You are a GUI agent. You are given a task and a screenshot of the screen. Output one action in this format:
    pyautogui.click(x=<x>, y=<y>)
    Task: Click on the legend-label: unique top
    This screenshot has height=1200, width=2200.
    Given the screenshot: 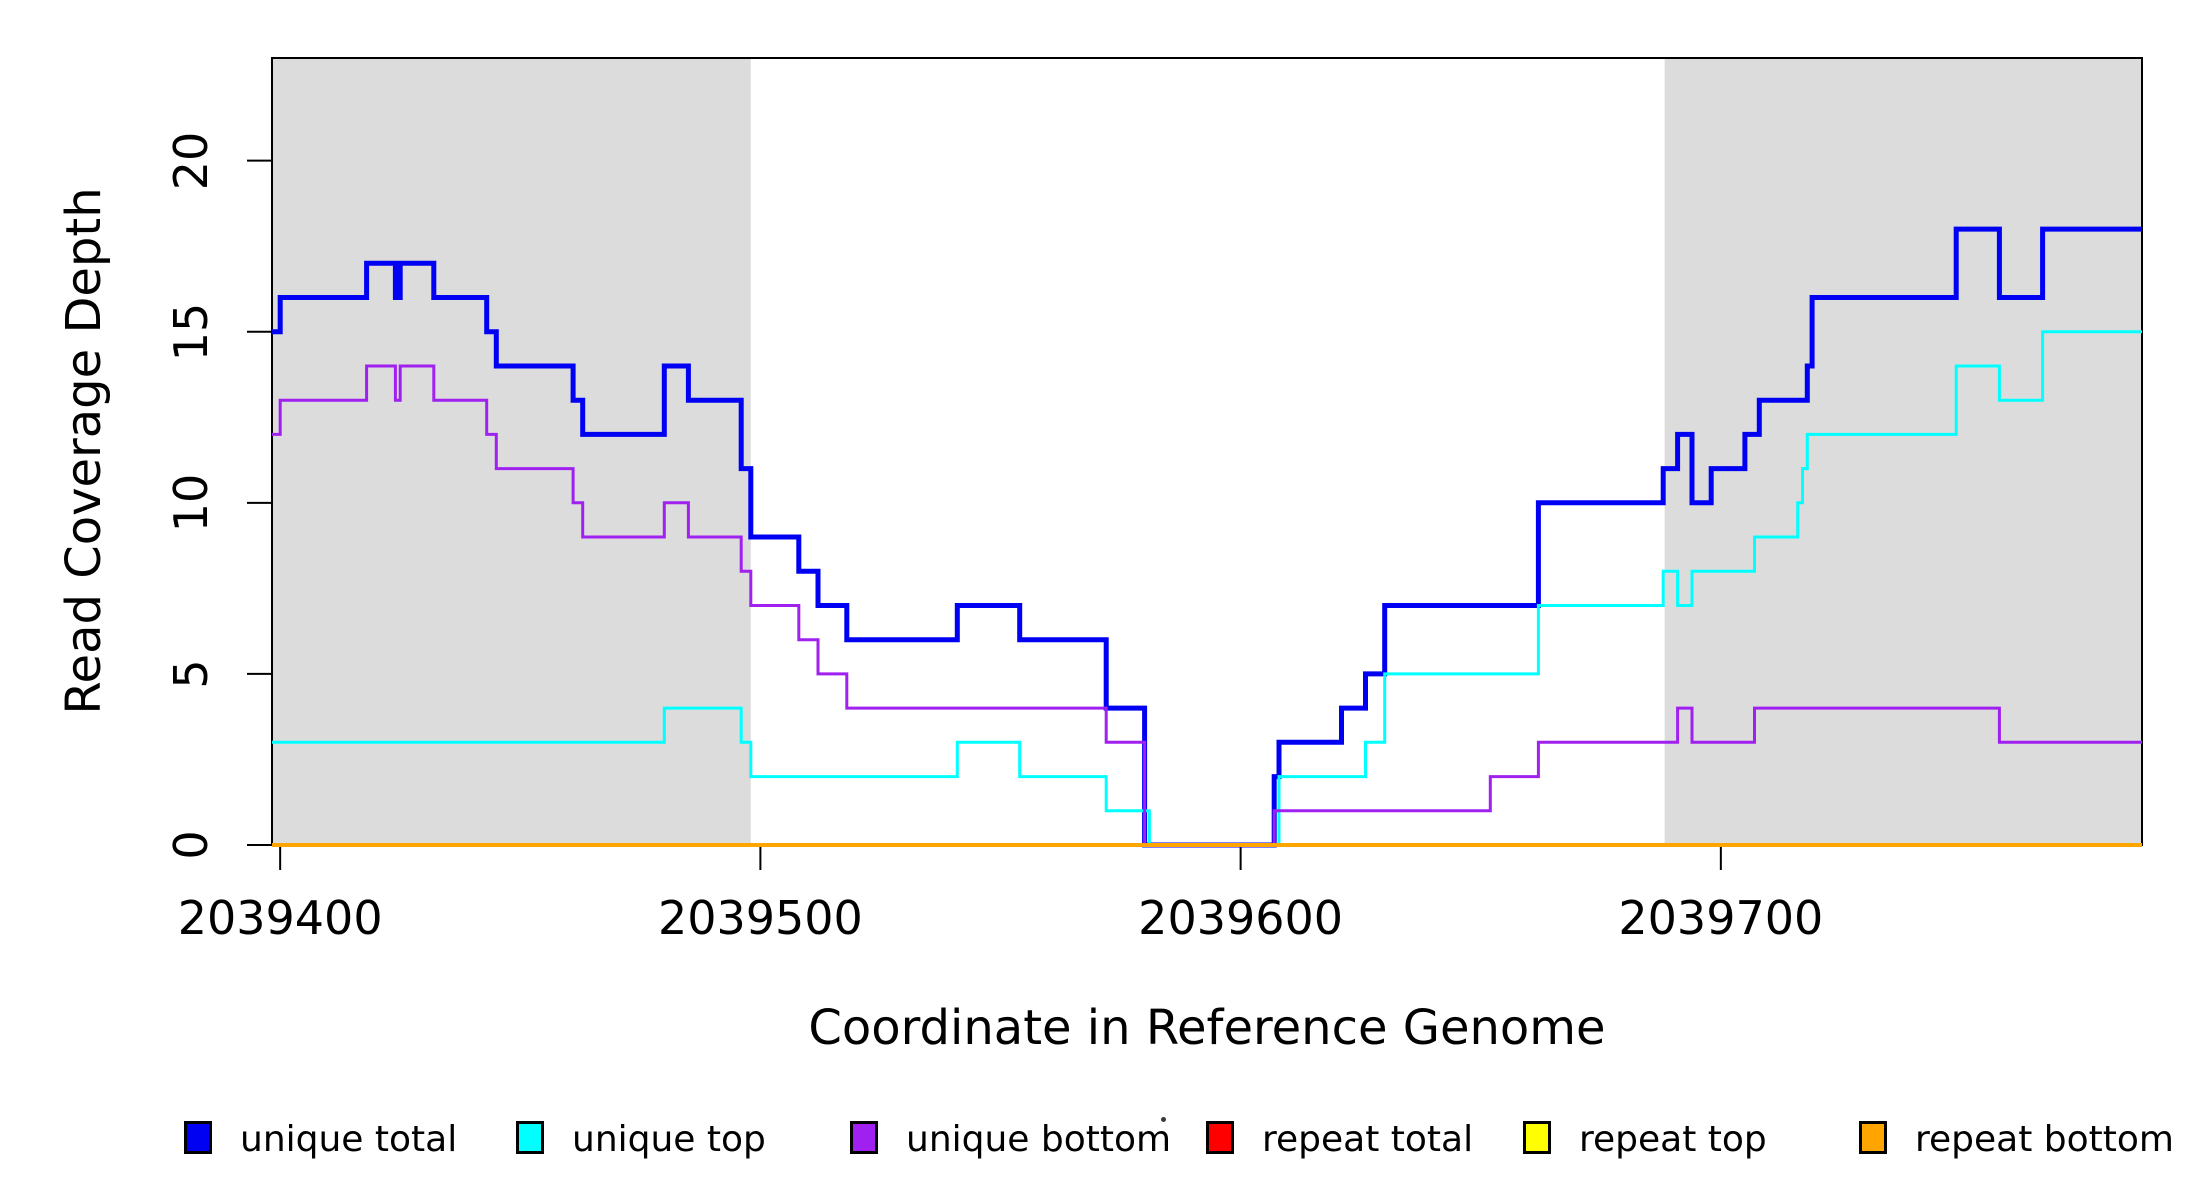 What is the action you would take?
    pyautogui.click(x=669, y=1139)
    